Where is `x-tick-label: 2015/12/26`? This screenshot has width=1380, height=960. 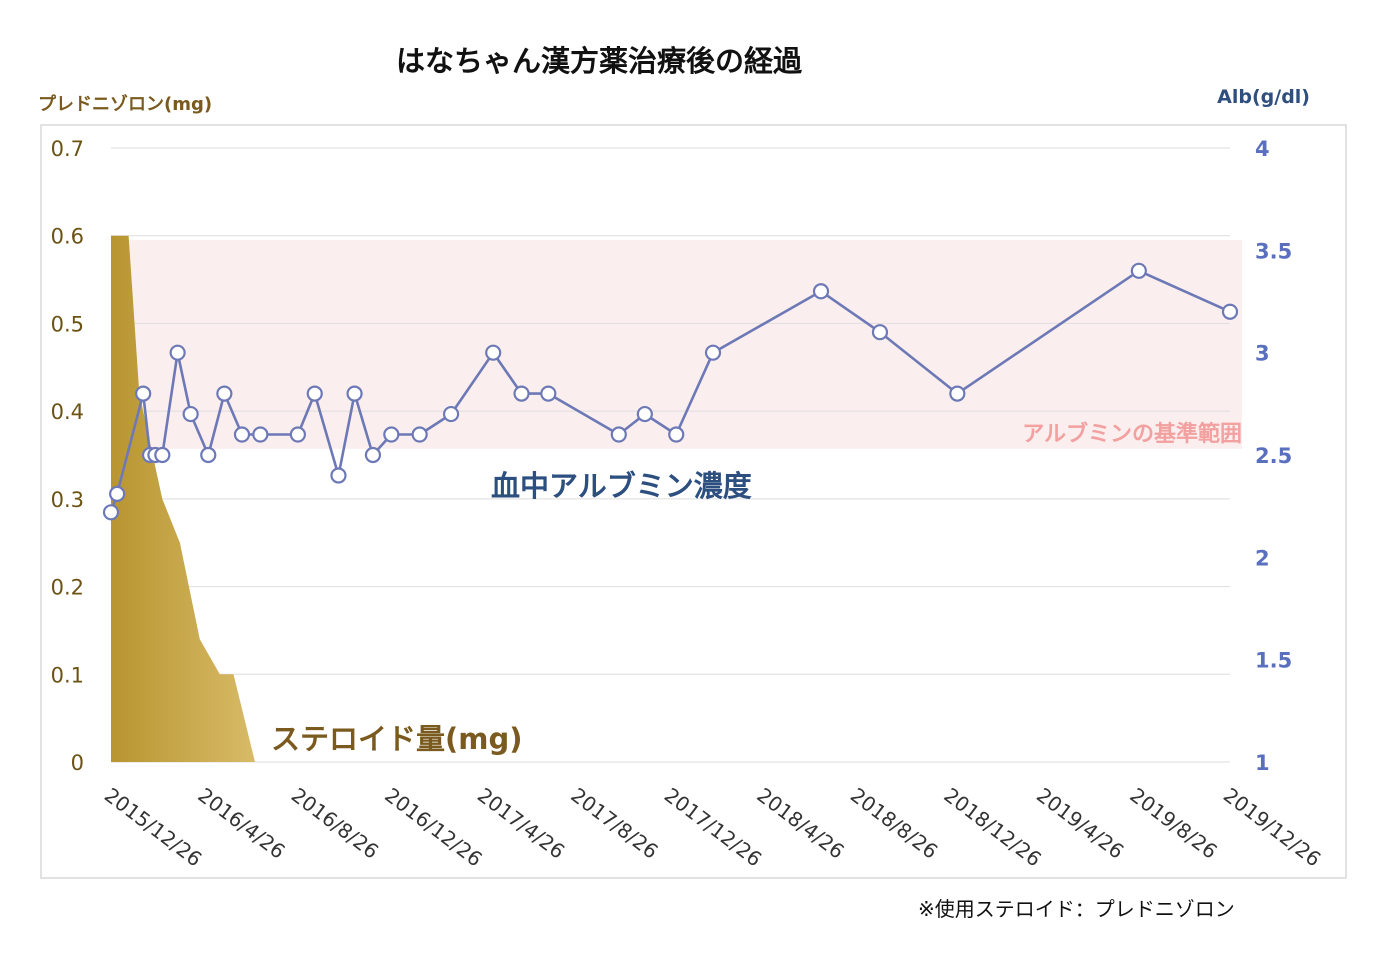 x-tick-label: 2015/12/26 is located at coordinates (153, 827).